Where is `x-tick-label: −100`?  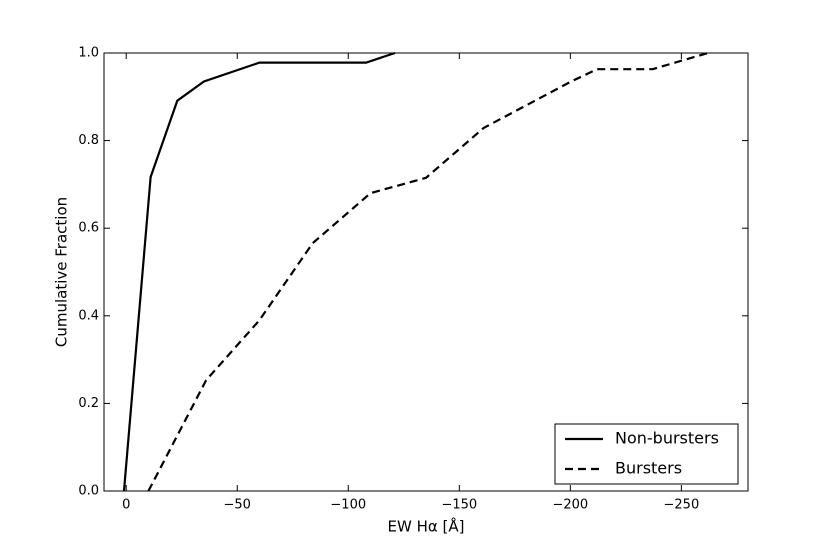 x-tick-label: −100 is located at coordinates (348, 505).